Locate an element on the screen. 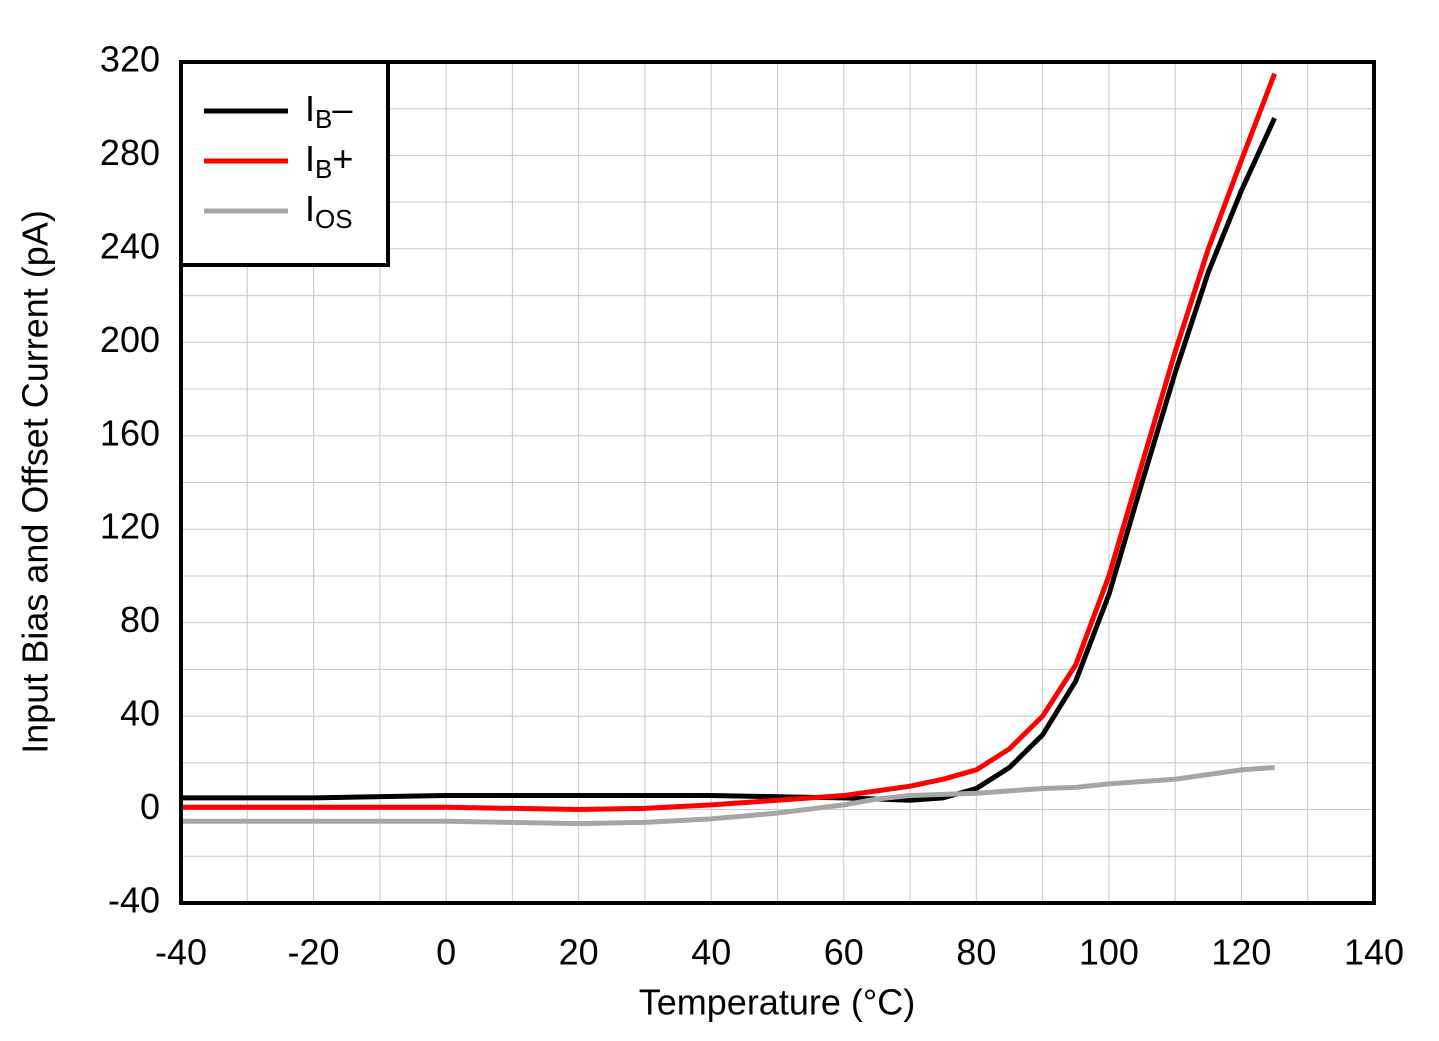 Image resolution: width=1439 pixels, height=1041 pixels. y-axis-title: Input Bias and Offset Current (pA) is located at coordinates (35, 482).